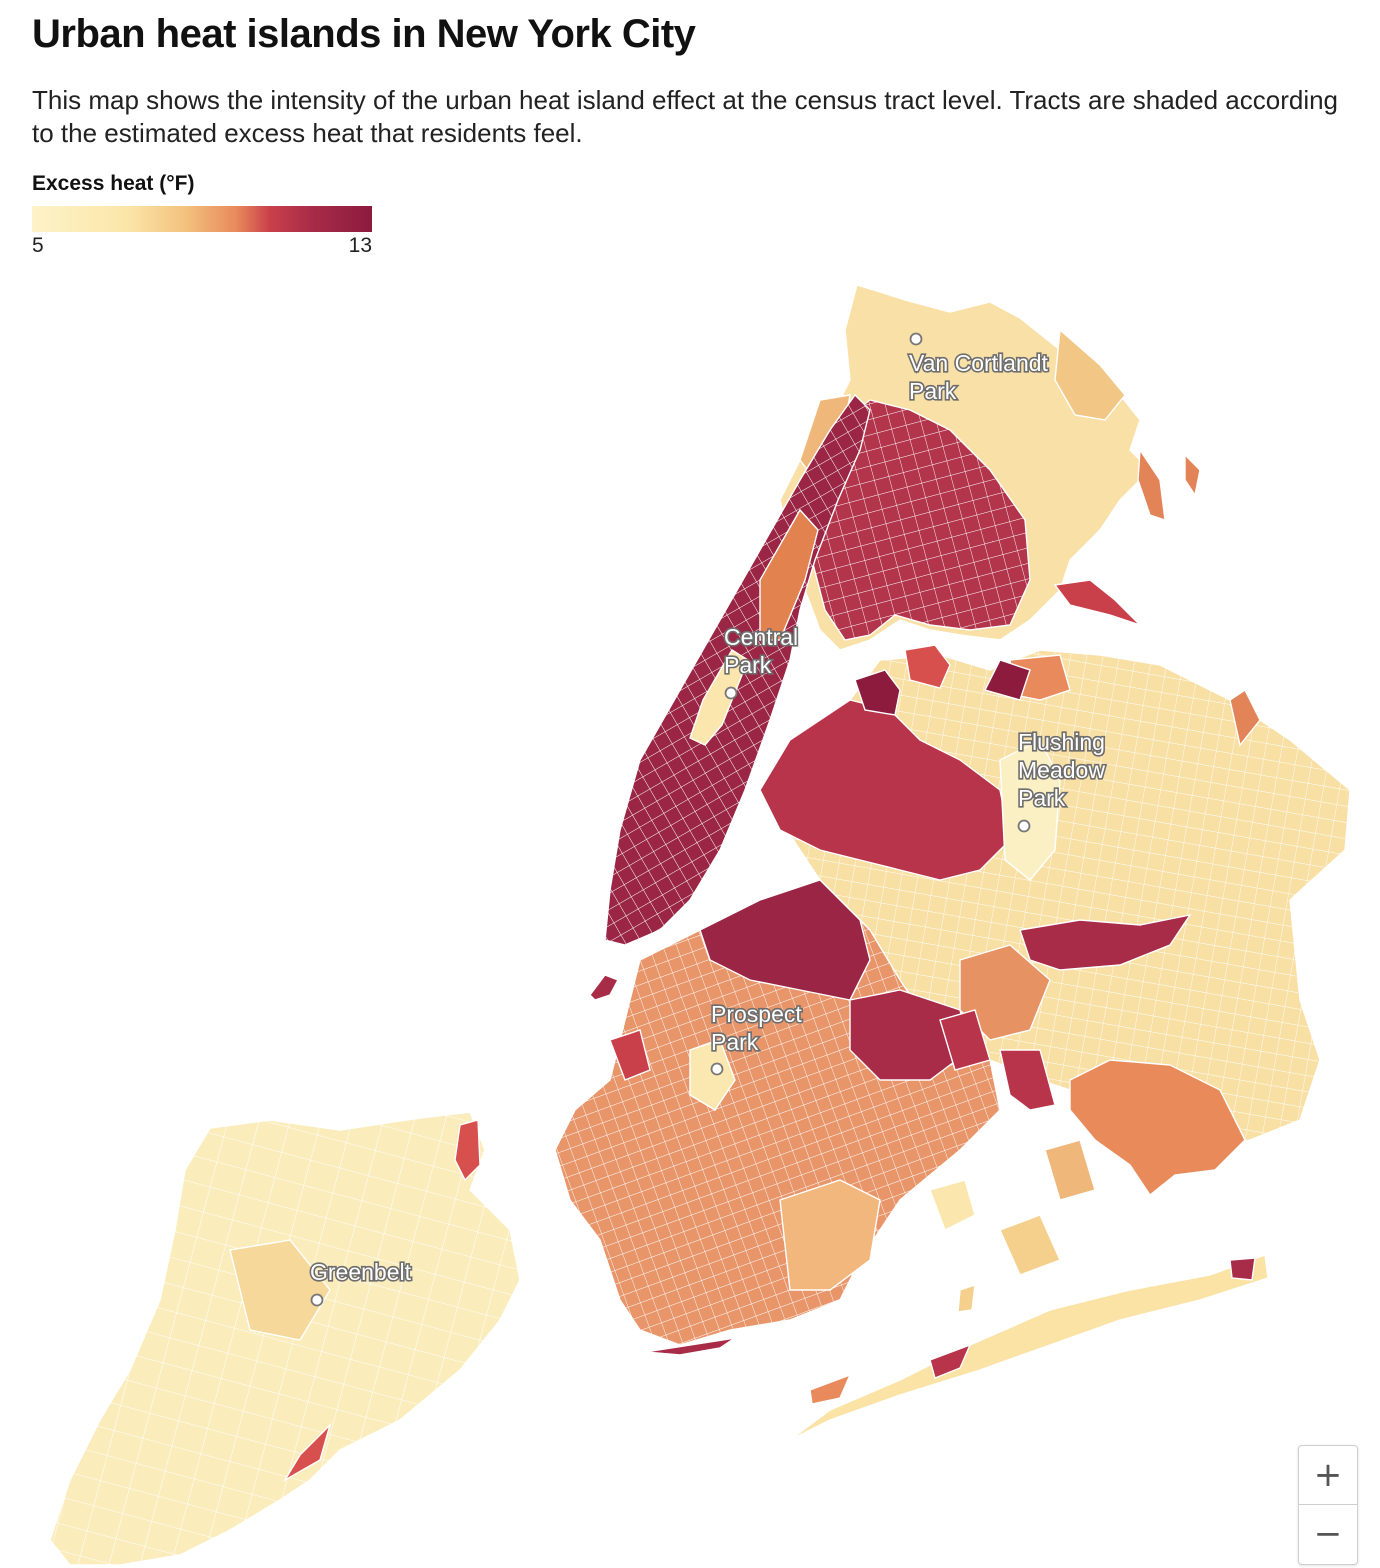 The width and height of the screenshot is (1380, 1568). Describe the element at coordinates (1042, 798) in the screenshot. I see `flushing-label-3: Park` at that location.